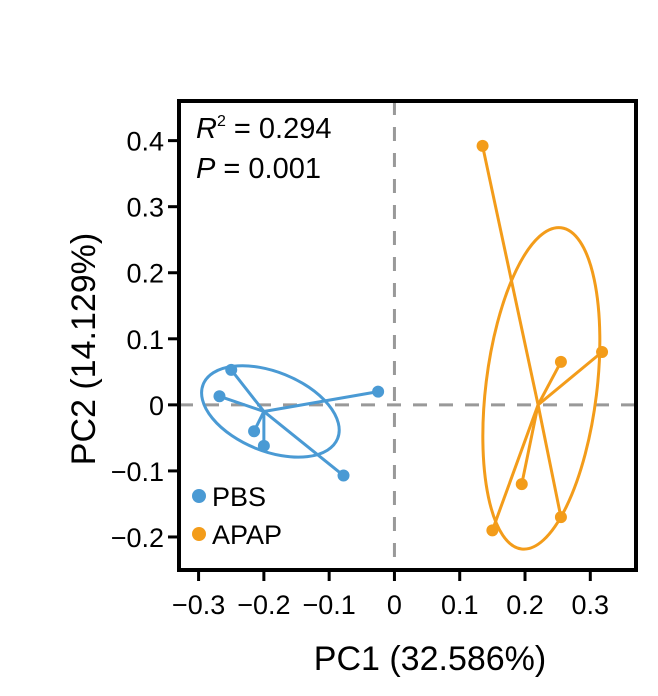  Describe the element at coordinates (206, 169) in the screenshot. I see `p-symbol: P` at that location.